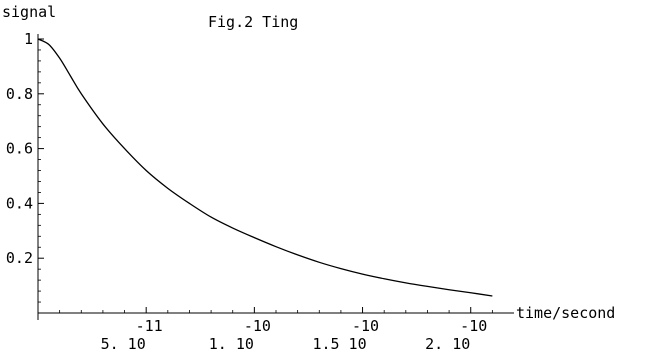  What do you see at coordinates (123, 344) in the screenshot?
I see `x-tick-label: 5. 10` at bounding box center [123, 344].